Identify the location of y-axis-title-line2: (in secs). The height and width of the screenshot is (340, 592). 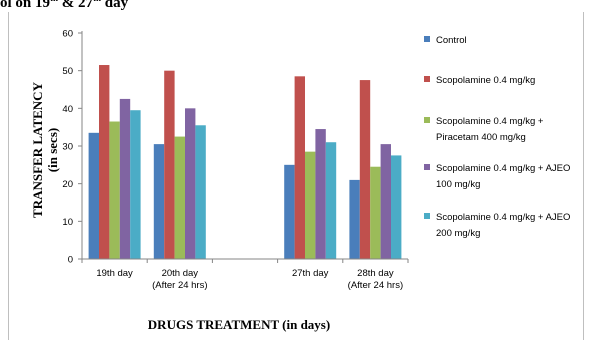
(52, 150).